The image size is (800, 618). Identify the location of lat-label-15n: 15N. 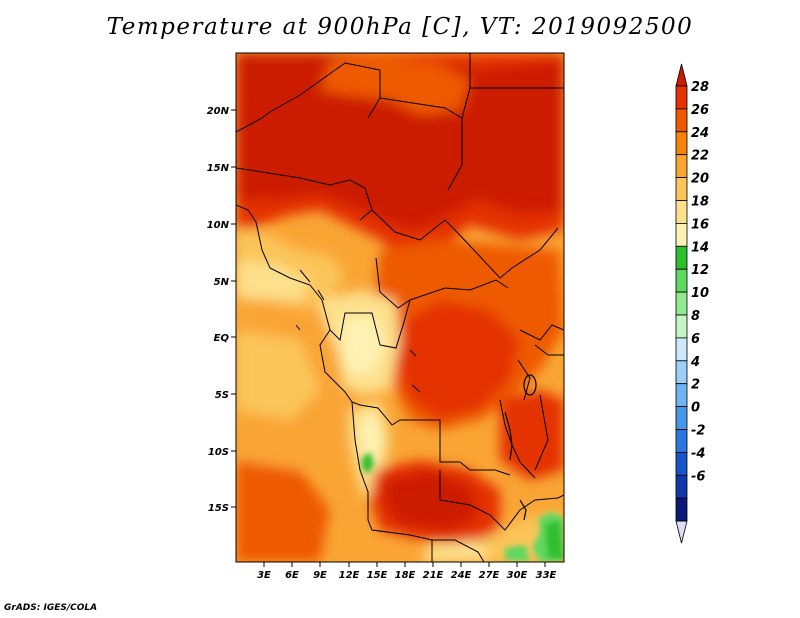
(218, 168).